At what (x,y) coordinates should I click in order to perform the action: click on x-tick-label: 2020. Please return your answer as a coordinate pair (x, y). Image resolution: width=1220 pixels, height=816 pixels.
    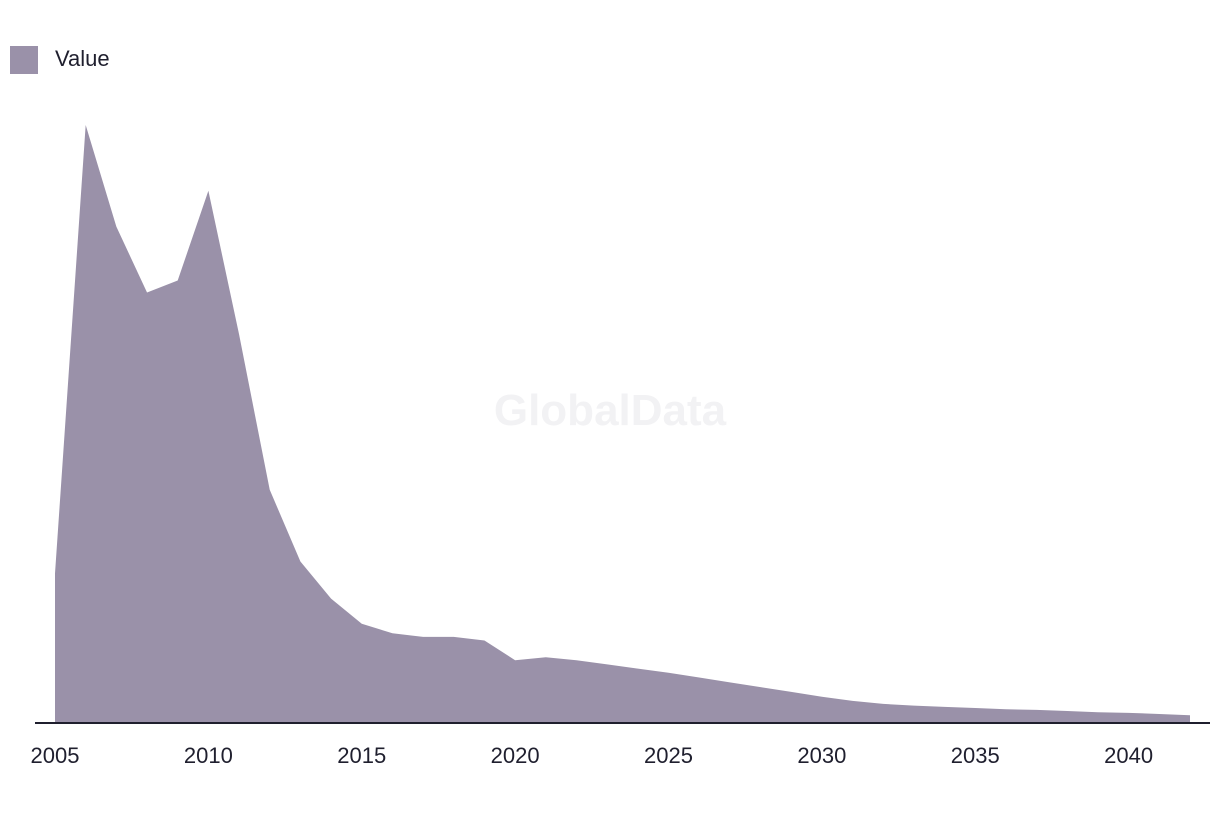
    Looking at the image, I should click on (515, 755).